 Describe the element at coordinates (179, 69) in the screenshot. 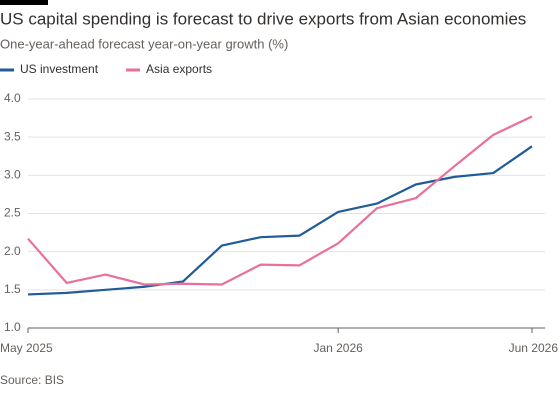

I see `legend-label: Asia exports` at that location.